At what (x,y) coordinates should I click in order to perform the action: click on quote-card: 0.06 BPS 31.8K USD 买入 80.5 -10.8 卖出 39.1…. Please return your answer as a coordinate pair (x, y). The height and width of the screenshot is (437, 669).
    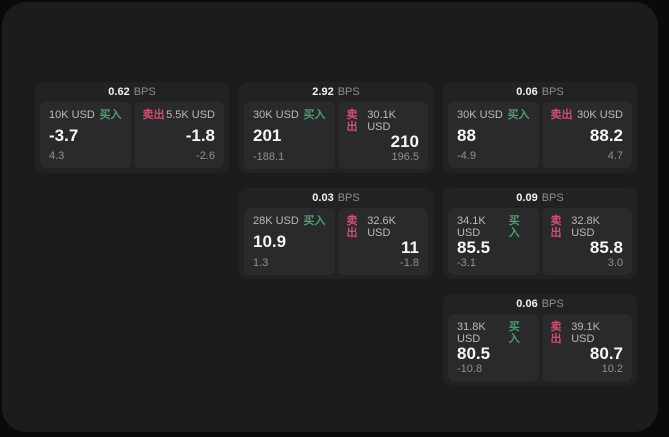
    Looking at the image, I should click on (540, 339).